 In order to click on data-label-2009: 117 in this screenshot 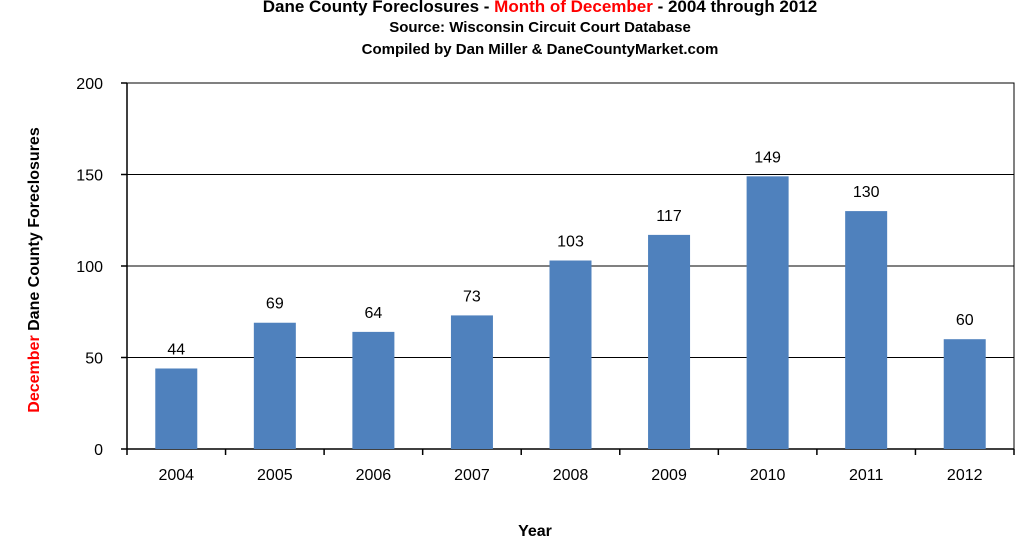, I will do `click(669, 216)`.